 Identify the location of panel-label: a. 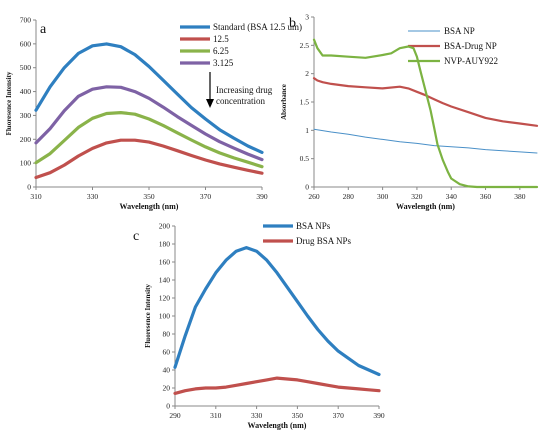
(43, 29).